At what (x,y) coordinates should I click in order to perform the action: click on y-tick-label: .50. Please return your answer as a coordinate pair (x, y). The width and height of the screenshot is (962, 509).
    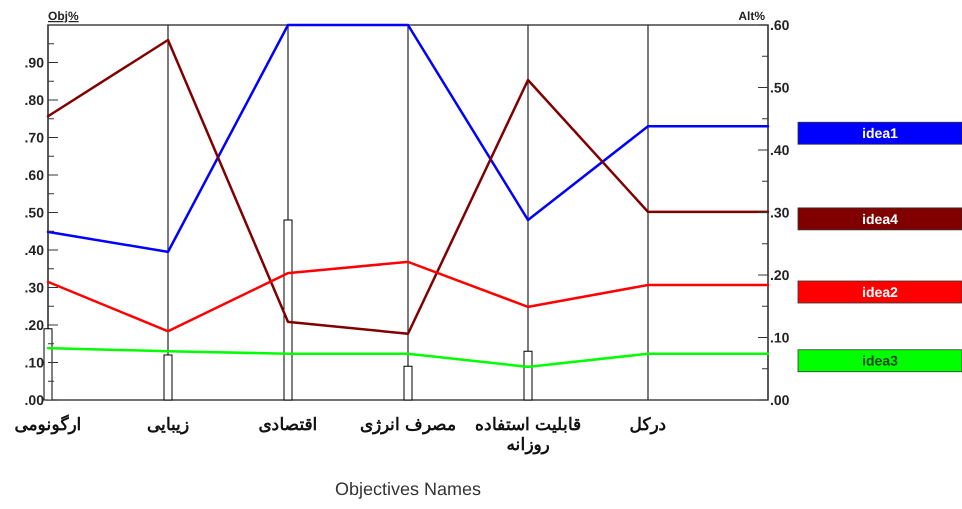
    Looking at the image, I should click on (34, 212).